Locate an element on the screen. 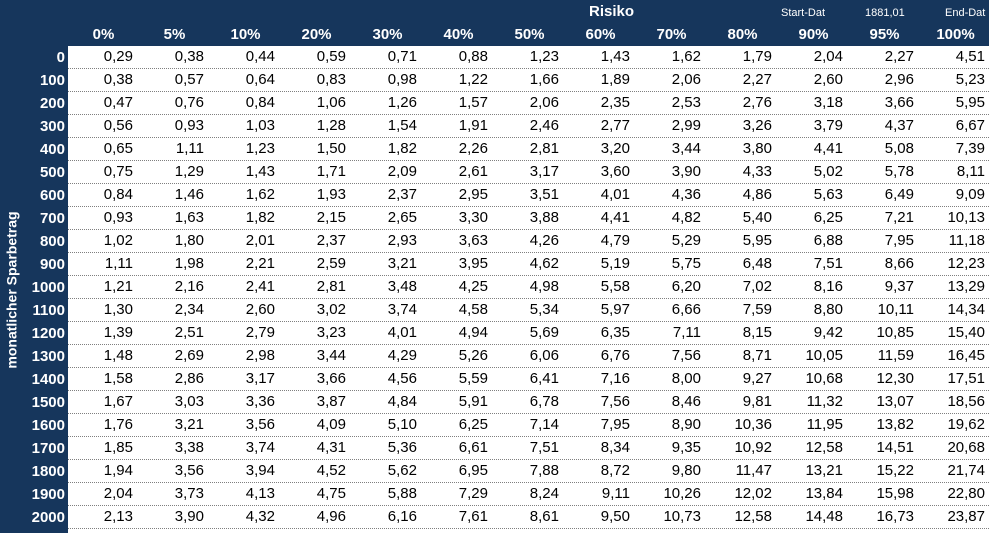 This screenshot has height=533, width=989. table-cell: 1,58 is located at coordinates (118, 378).